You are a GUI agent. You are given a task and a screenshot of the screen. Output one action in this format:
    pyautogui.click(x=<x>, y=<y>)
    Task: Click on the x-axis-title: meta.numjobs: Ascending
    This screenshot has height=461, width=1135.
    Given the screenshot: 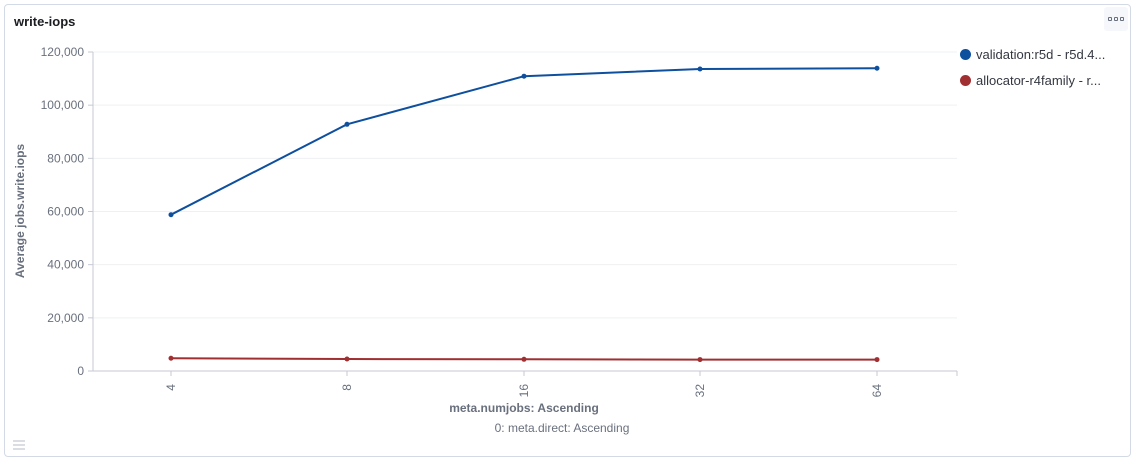 What is the action you would take?
    pyautogui.click(x=524, y=408)
    